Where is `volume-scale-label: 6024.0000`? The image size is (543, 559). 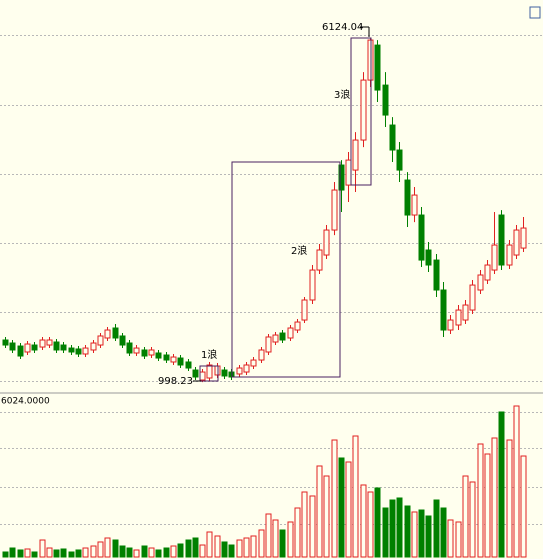
volume-scale-label: 6024.0000 is located at coordinates (25, 402).